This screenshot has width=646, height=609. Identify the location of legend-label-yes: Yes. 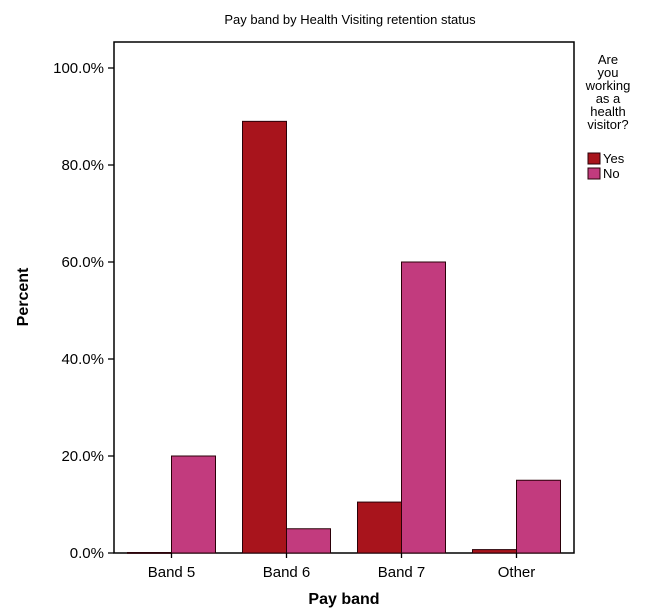
(614, 158).